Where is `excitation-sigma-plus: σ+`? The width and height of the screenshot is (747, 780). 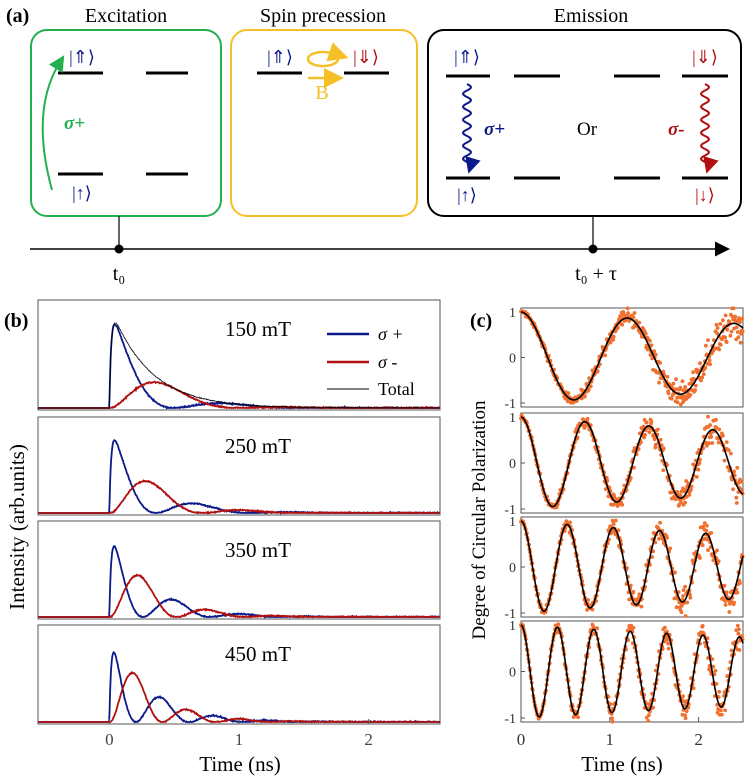 excitation-sigma-plus: σ+ is located at coordinates (74, 123).